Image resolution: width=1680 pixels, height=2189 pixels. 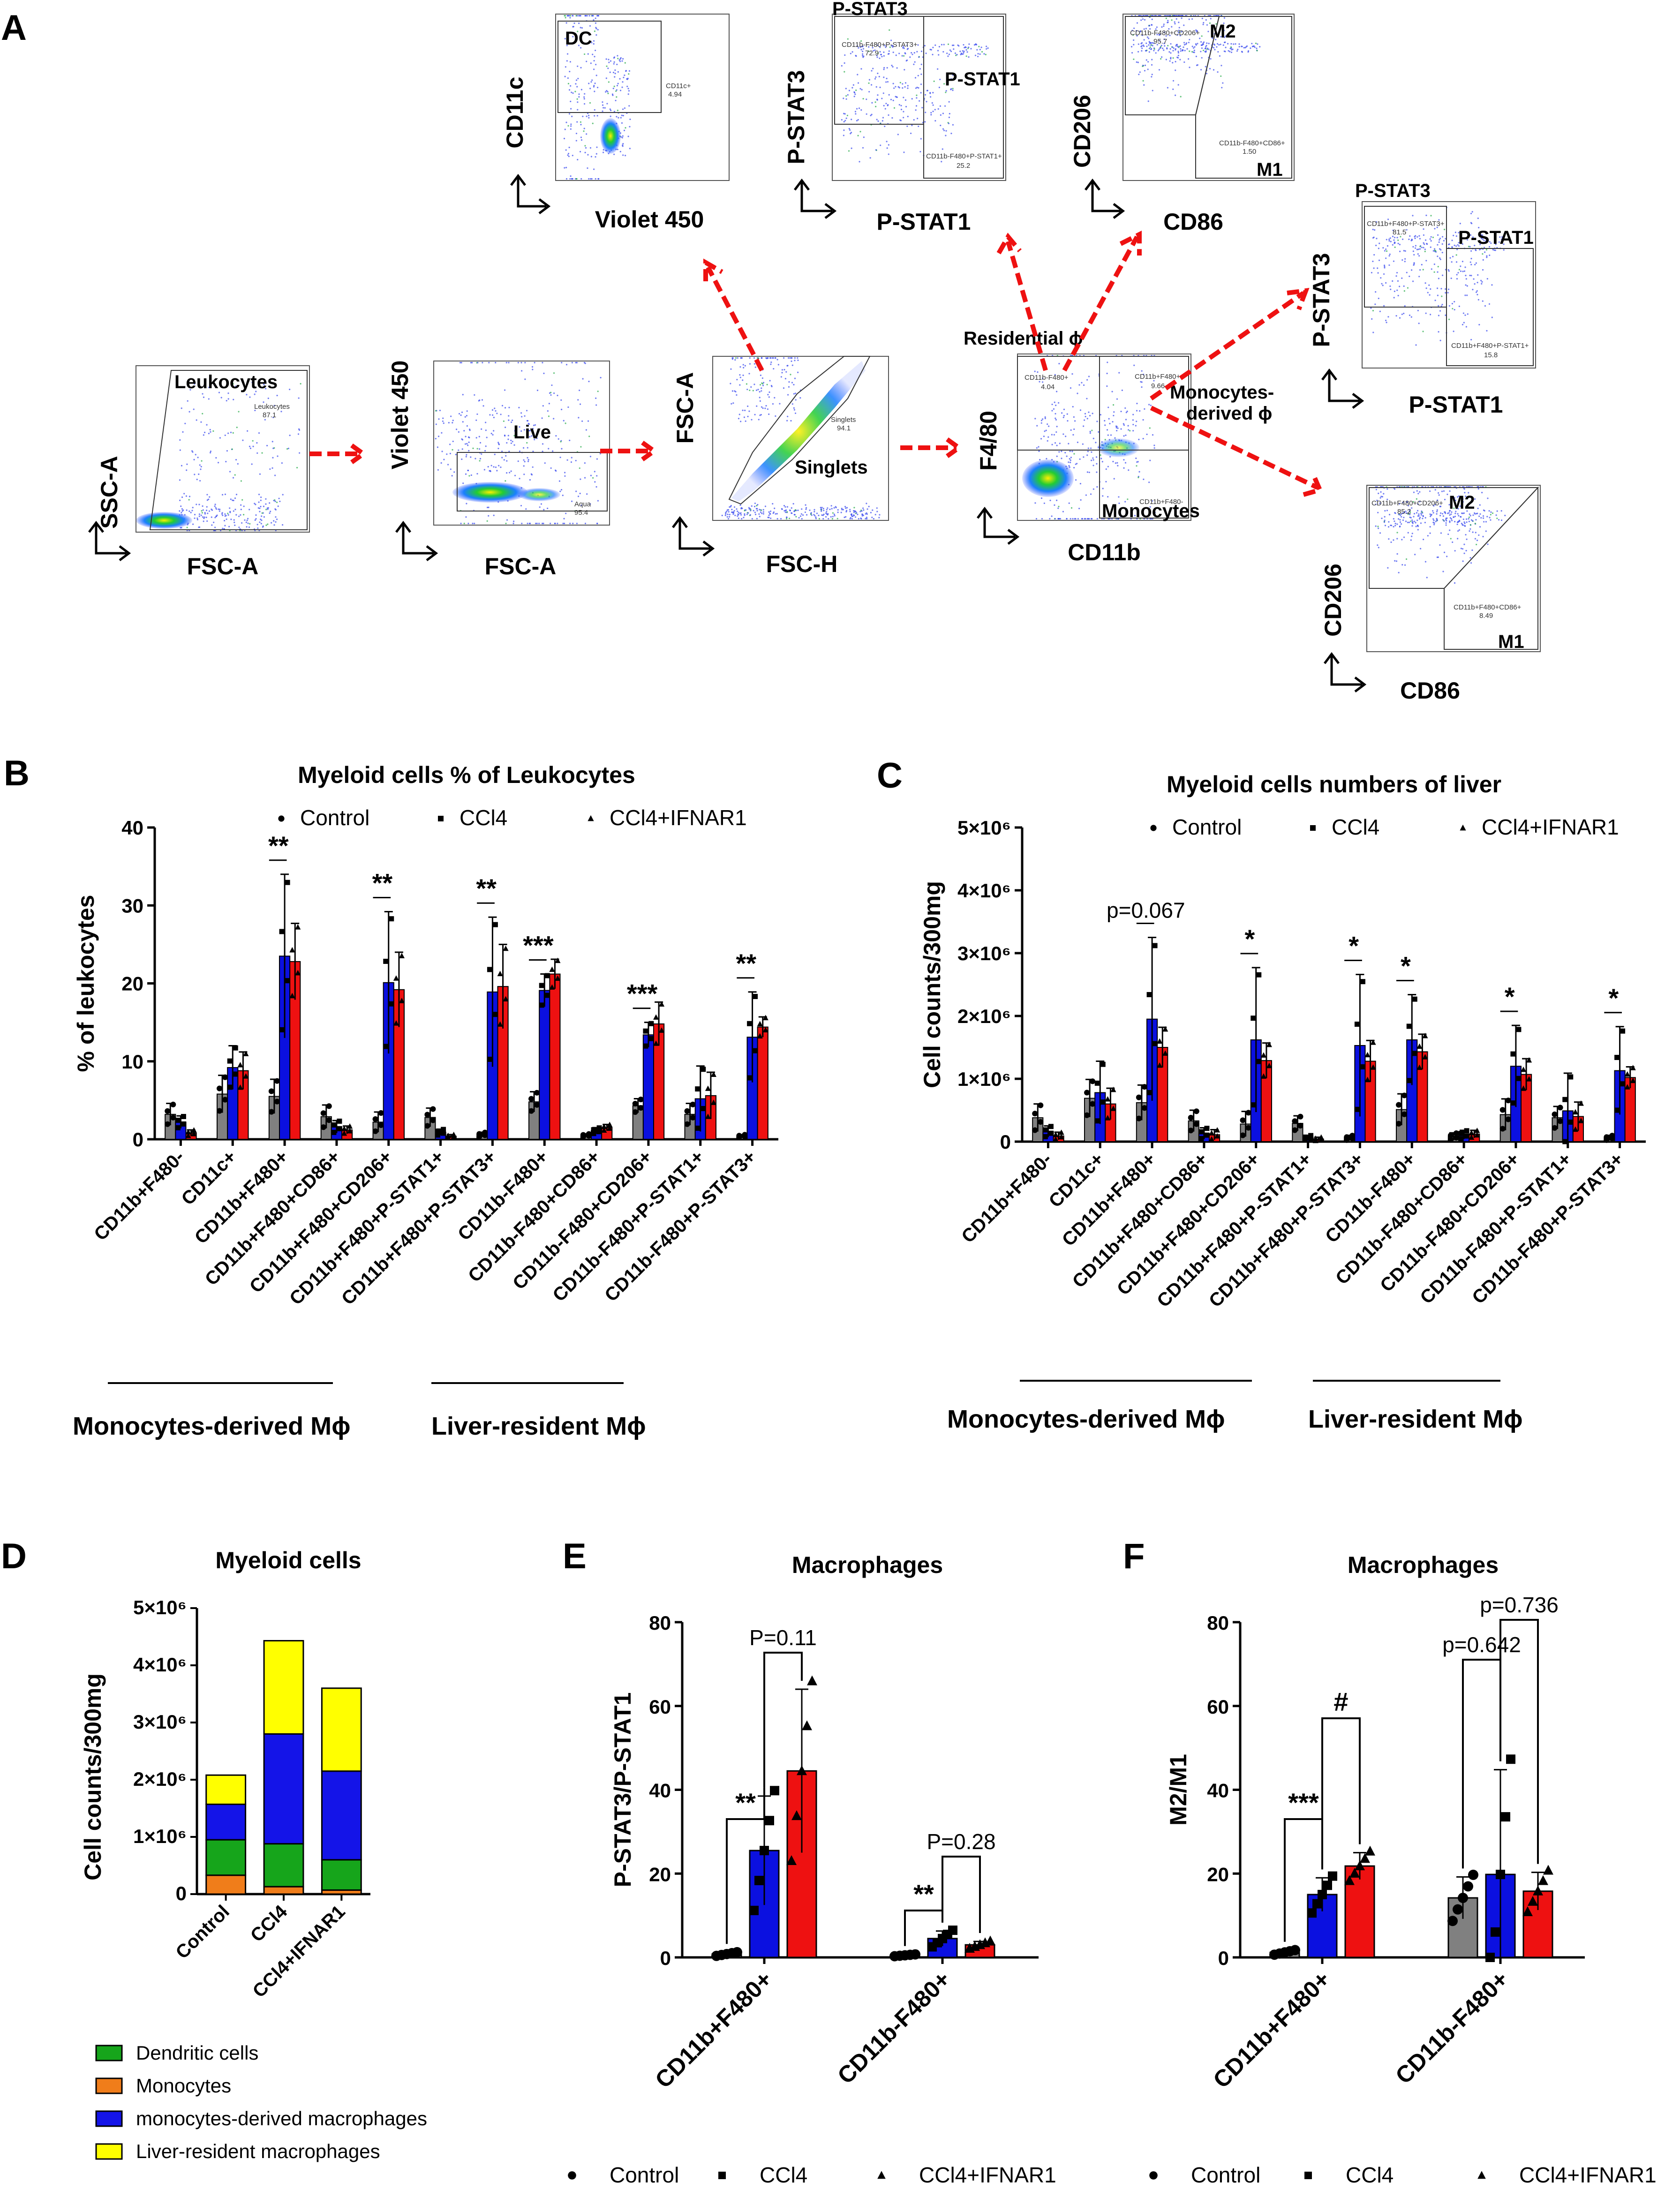 What do you see at coordinates (713, 2029) in the screenshot?
I see `x-tick-label: CD11b+F480+` at bounding box center [713, 2029].